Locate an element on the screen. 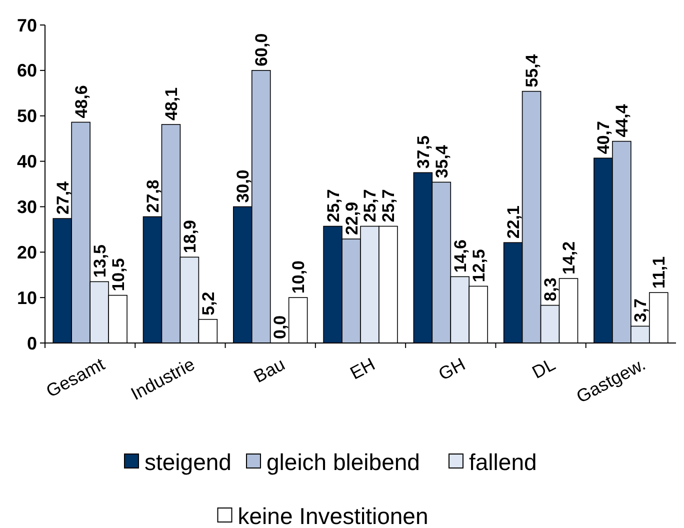  data-label: 10,5 is located at coordinates (118, 275).